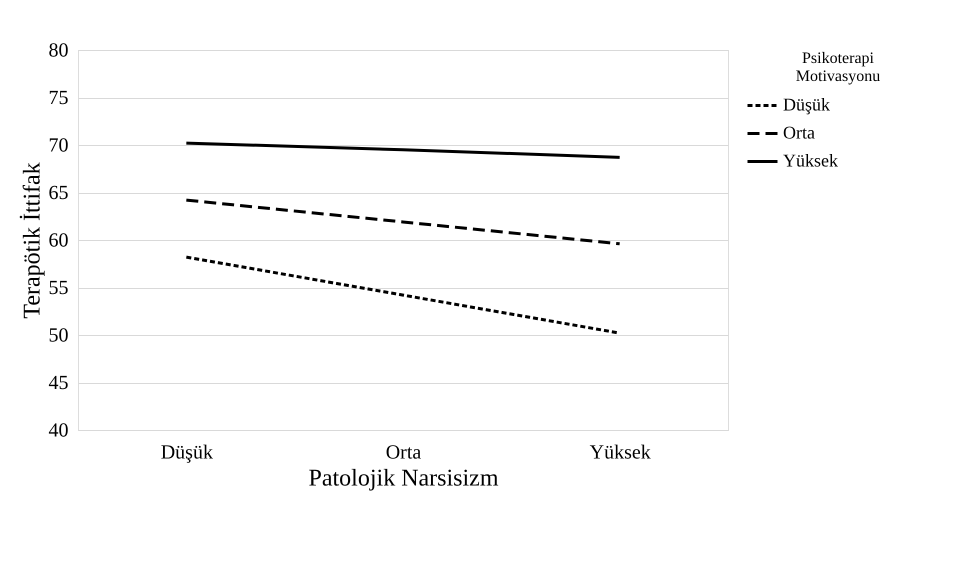 The width and height of the screenshot is (956, 579). Describe the element at coordinates (403, 479) in the screenshot. I see `x-axis-title: Patolojik Narsisizm` at that location.